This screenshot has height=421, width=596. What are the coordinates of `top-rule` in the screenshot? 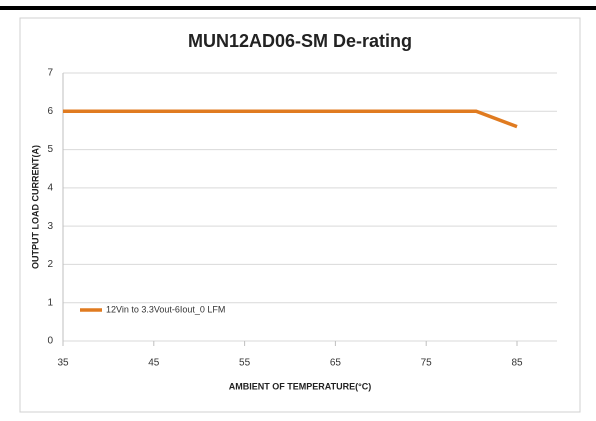 It's located at (298, 8).